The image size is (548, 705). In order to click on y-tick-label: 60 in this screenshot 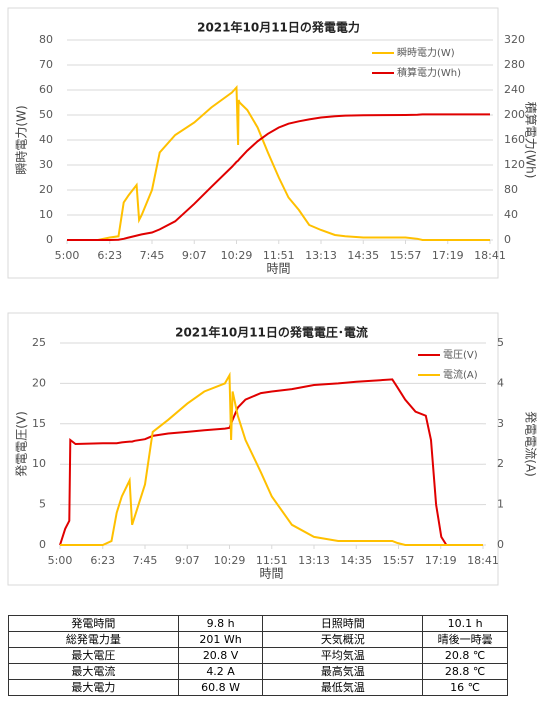, I will do `click(46, 89)`.